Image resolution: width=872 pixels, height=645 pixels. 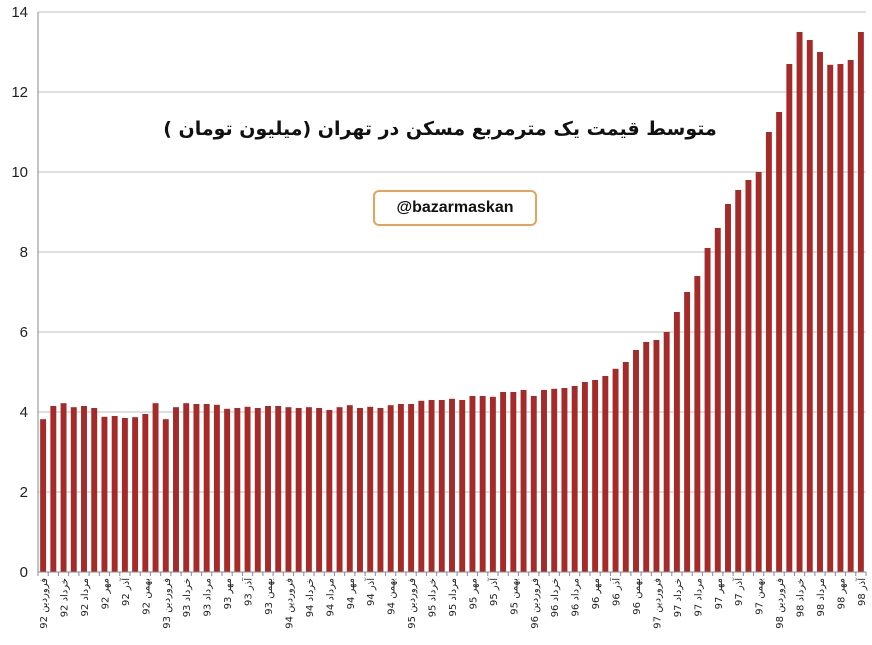 I want to click on x-tick-label: بهمن 92, so click(x=146, y=596).